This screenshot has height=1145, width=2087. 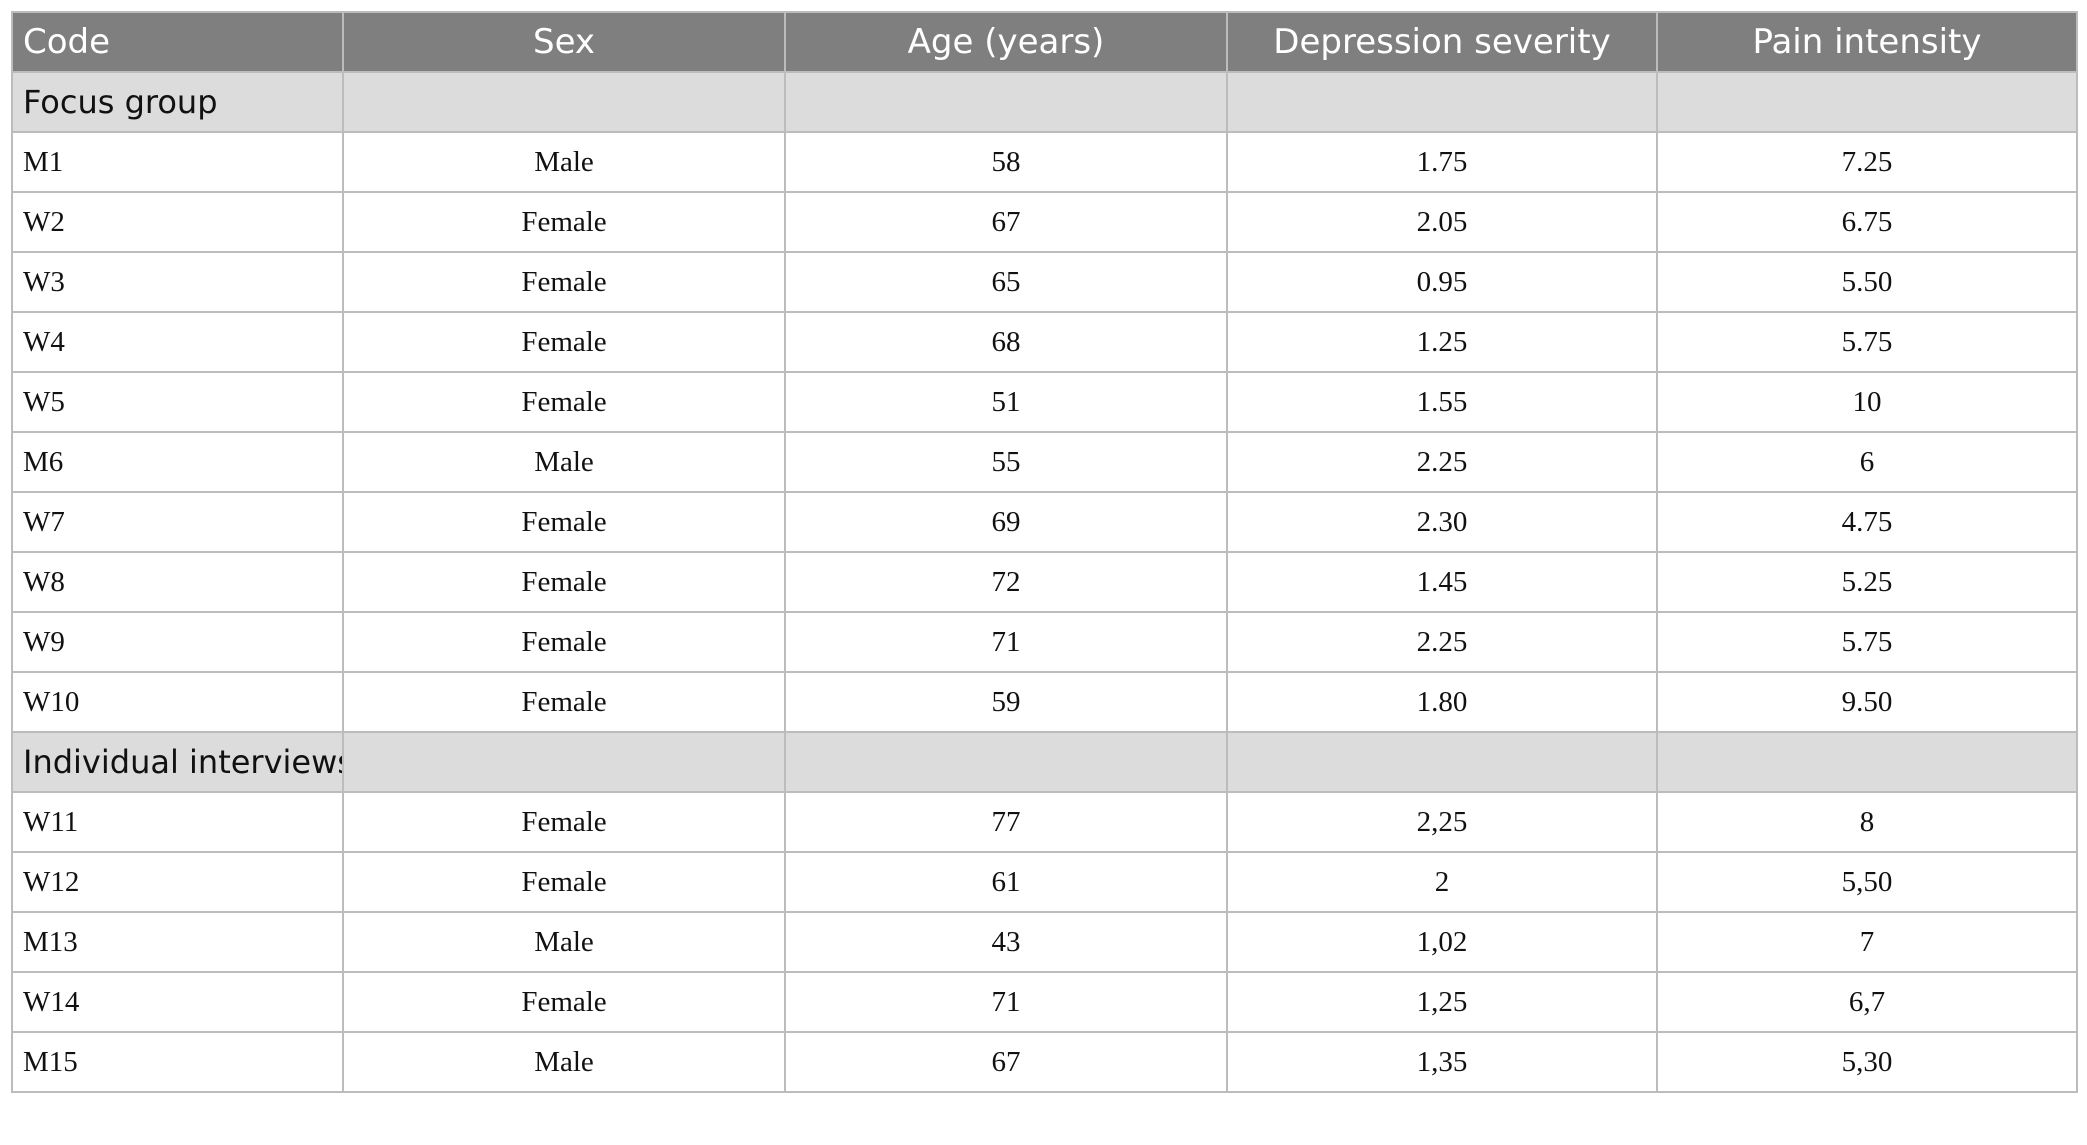 I want to click on code-cell: W12, so click(x=177, y=882).